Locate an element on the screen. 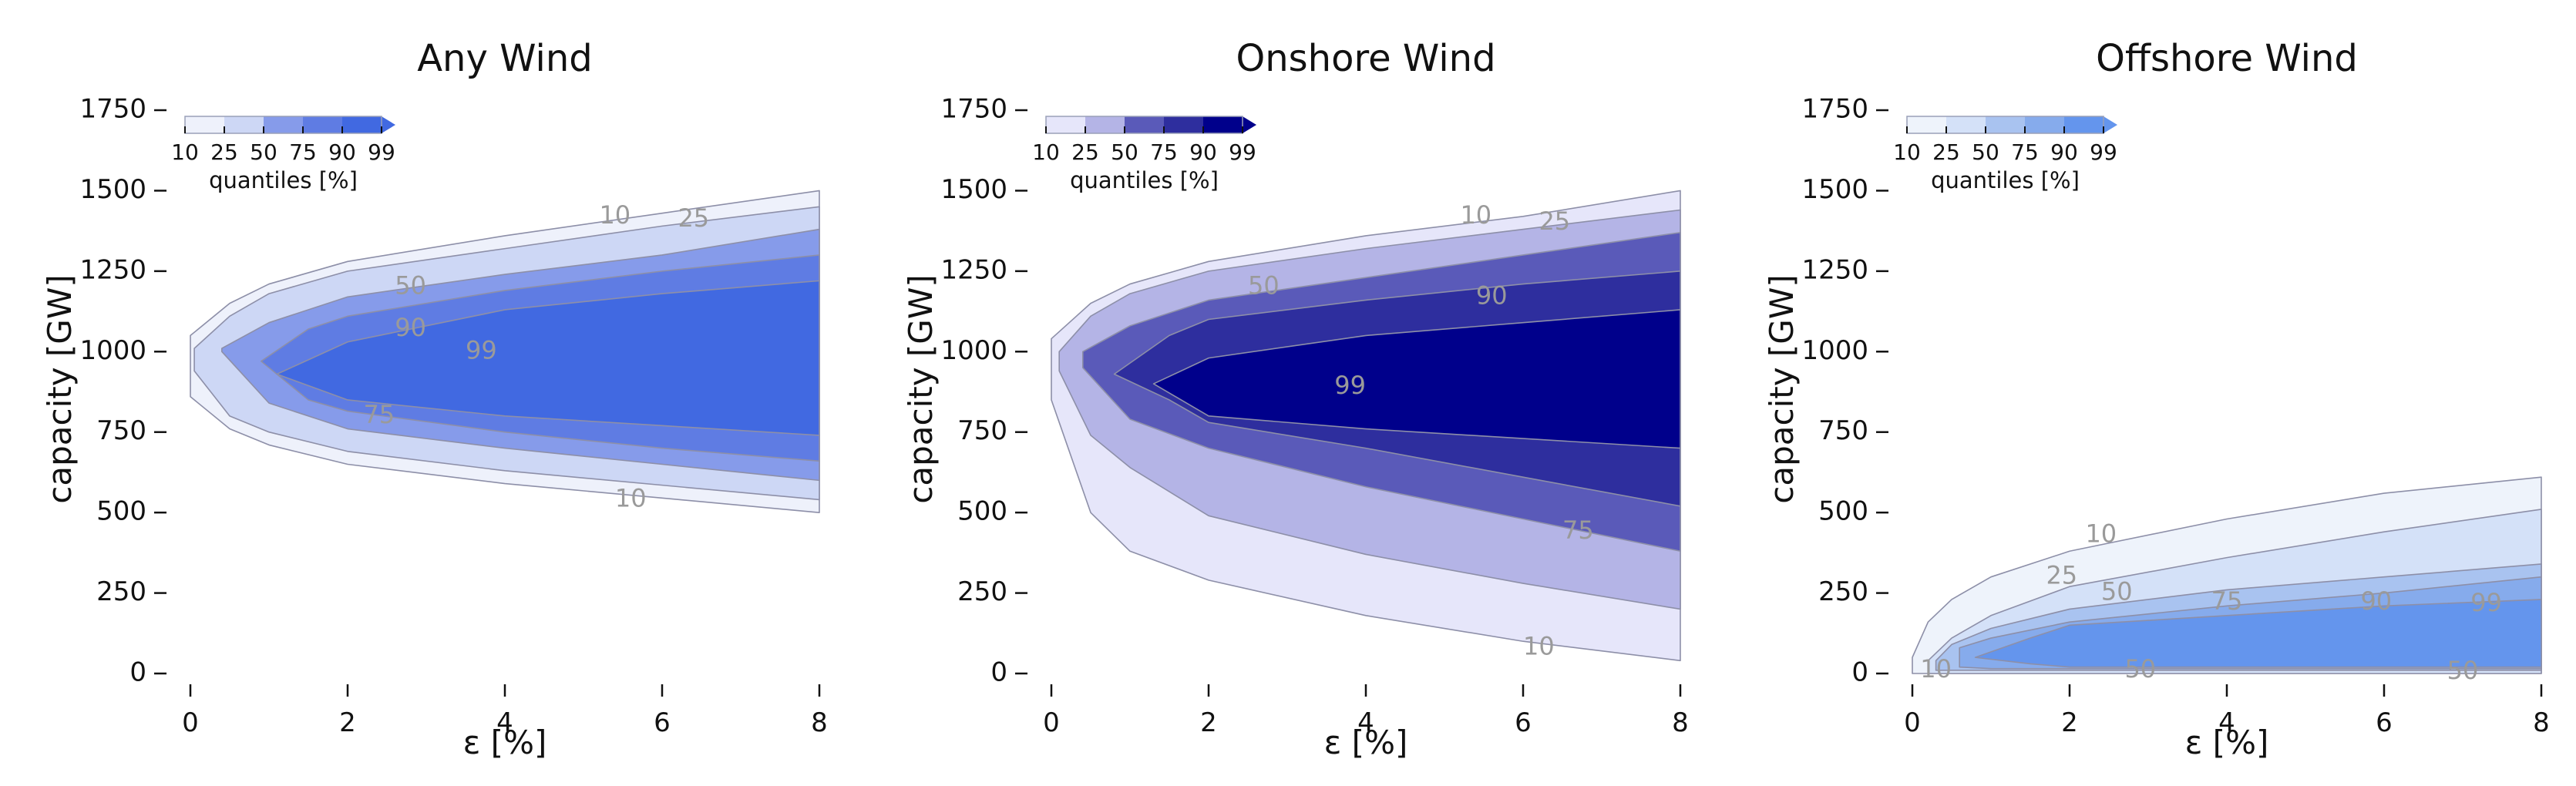 The height and width of the screenshot is (786, 2576). chart-title: Any Wind is located at coordinates (505, 58).